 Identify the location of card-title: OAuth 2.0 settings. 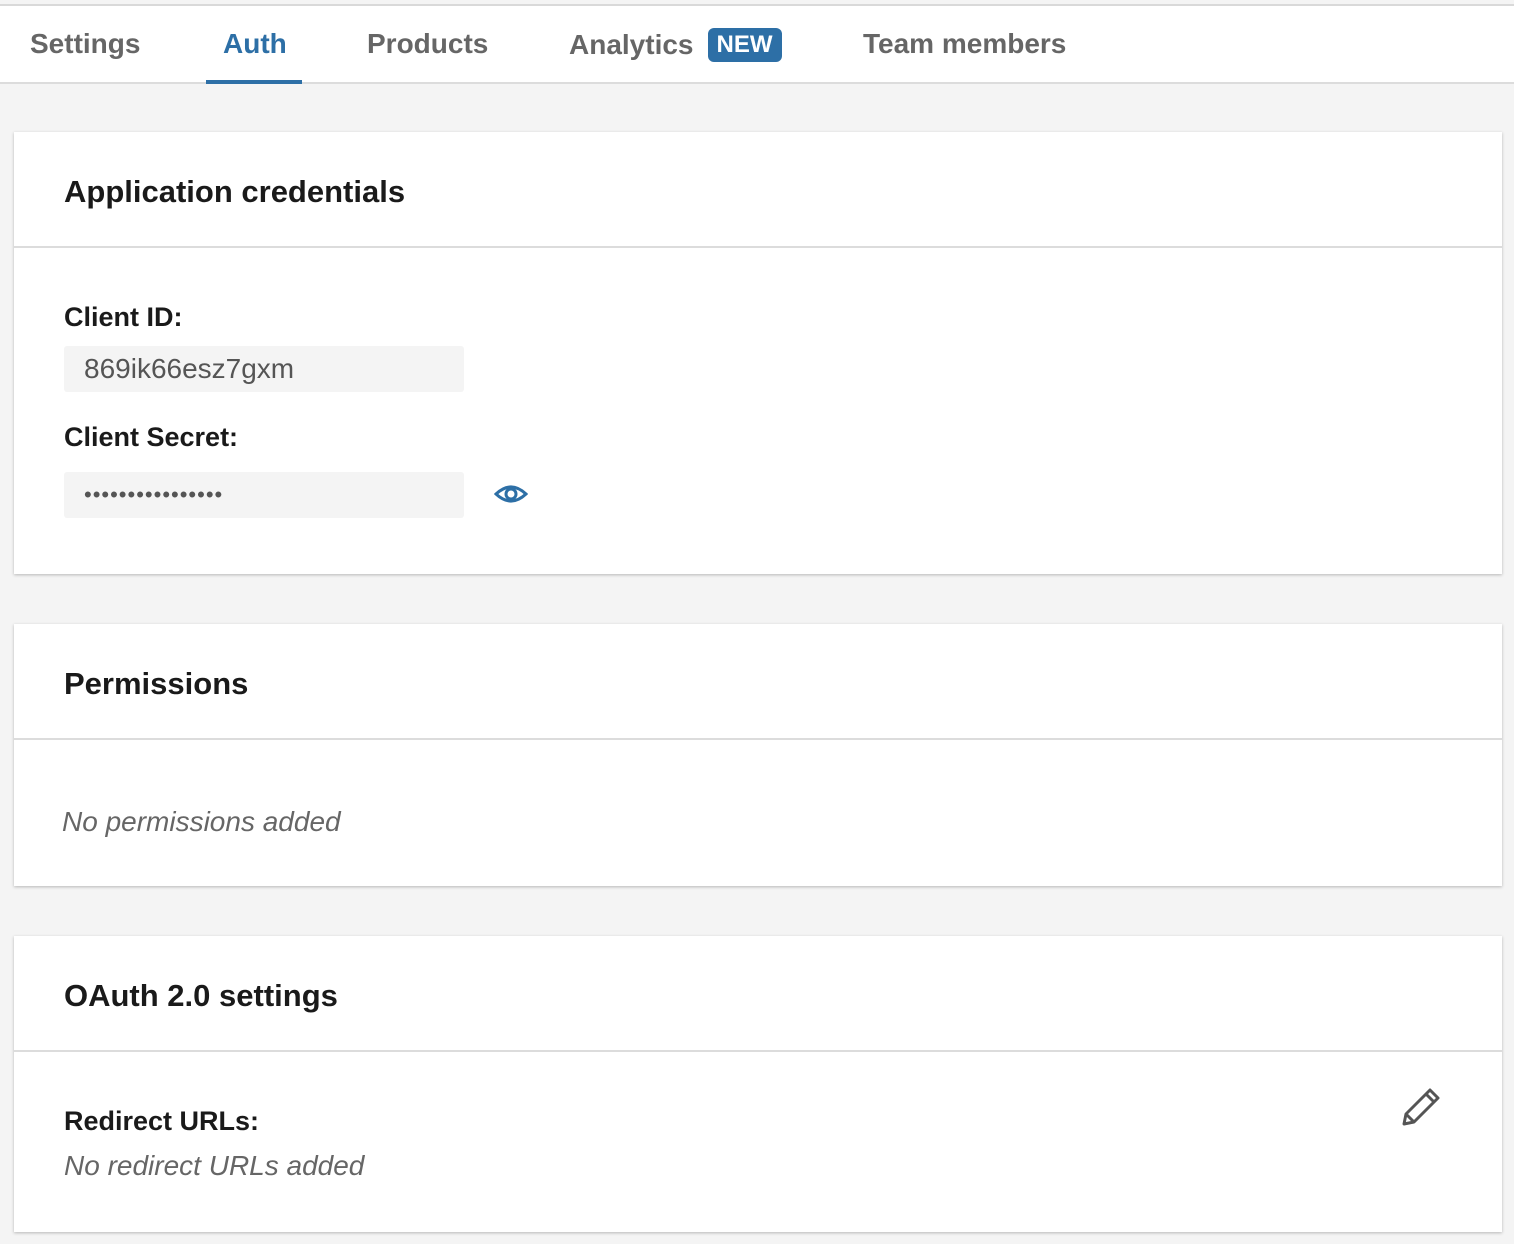
(201, 995).